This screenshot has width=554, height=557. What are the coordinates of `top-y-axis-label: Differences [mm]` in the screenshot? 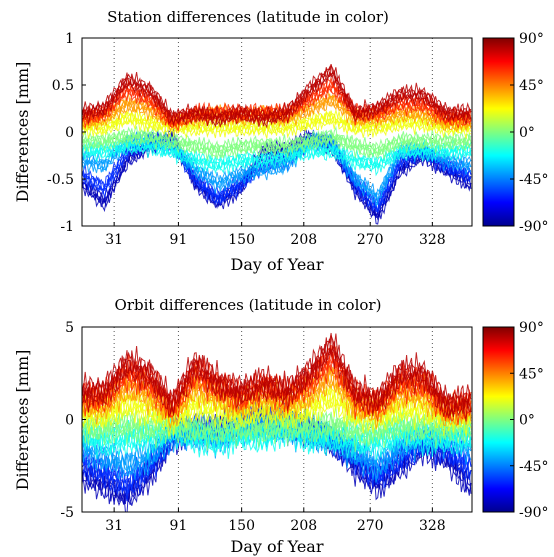 It's located at (22, 132).